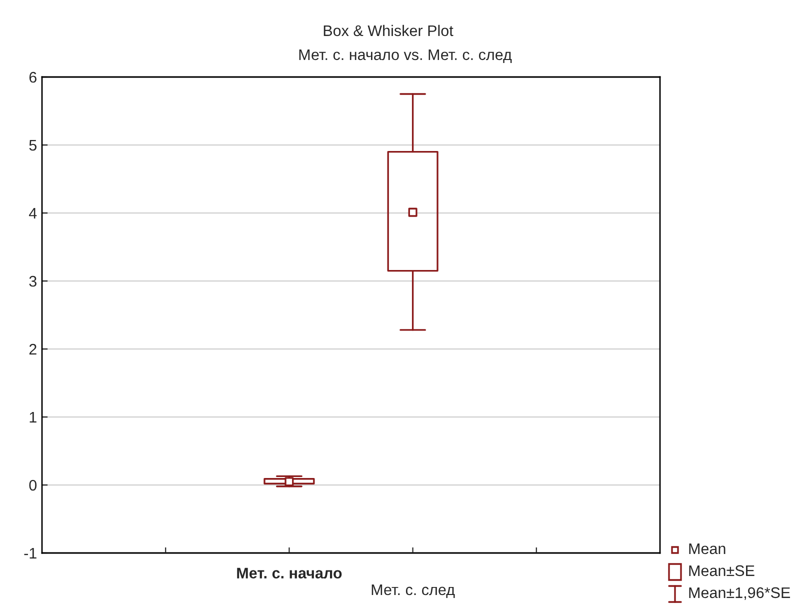 The height and width of the screenshot is (605, 806). Describe the element at coordinates (33, 485) in the screenshot. I see `y-tick-label: 0` at that location.